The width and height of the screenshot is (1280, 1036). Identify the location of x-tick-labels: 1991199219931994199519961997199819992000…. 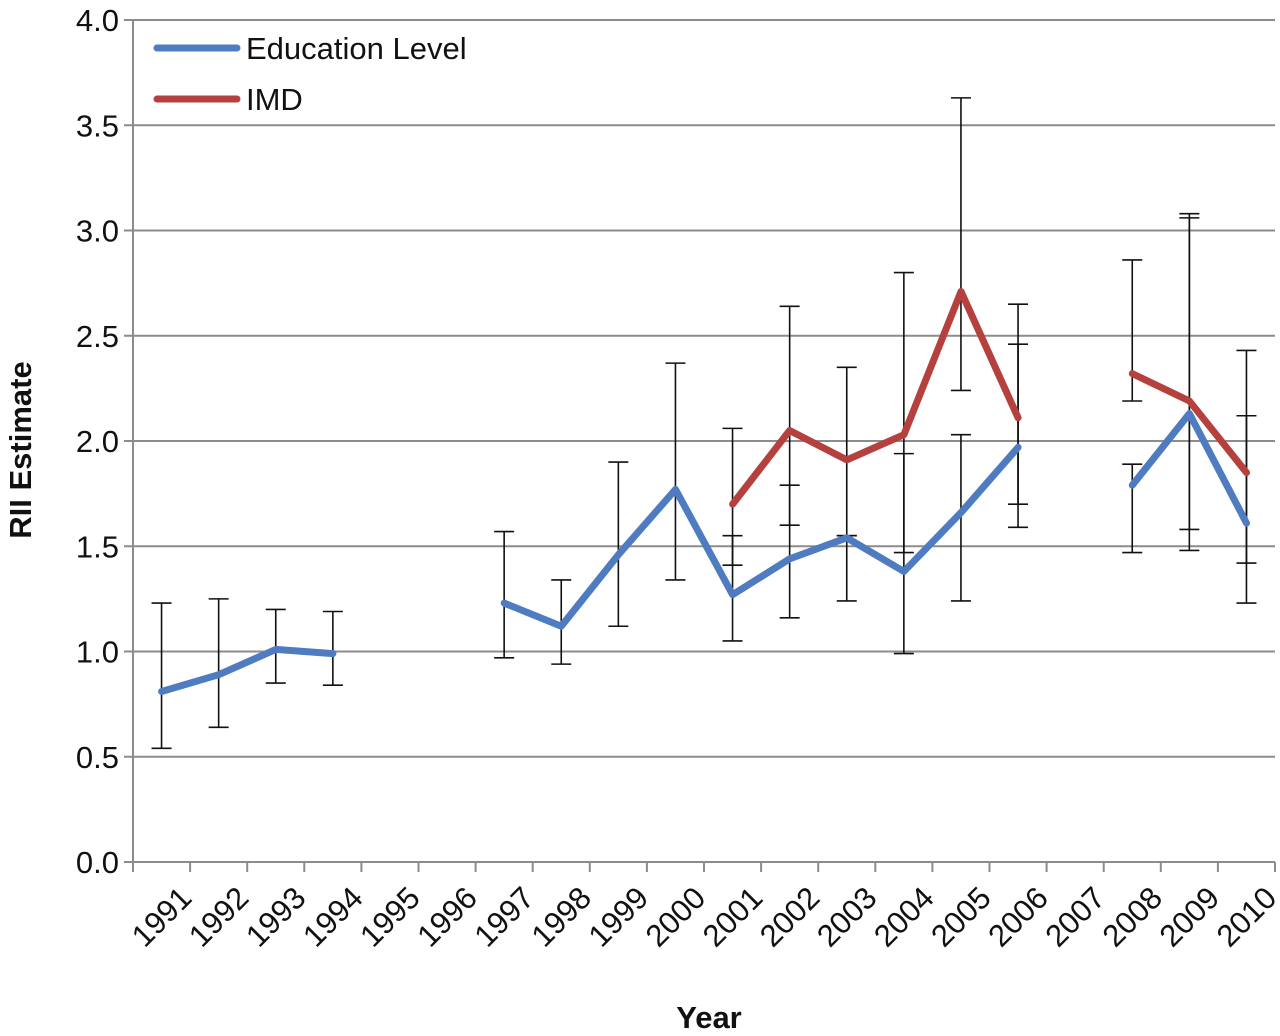
(702, 917).